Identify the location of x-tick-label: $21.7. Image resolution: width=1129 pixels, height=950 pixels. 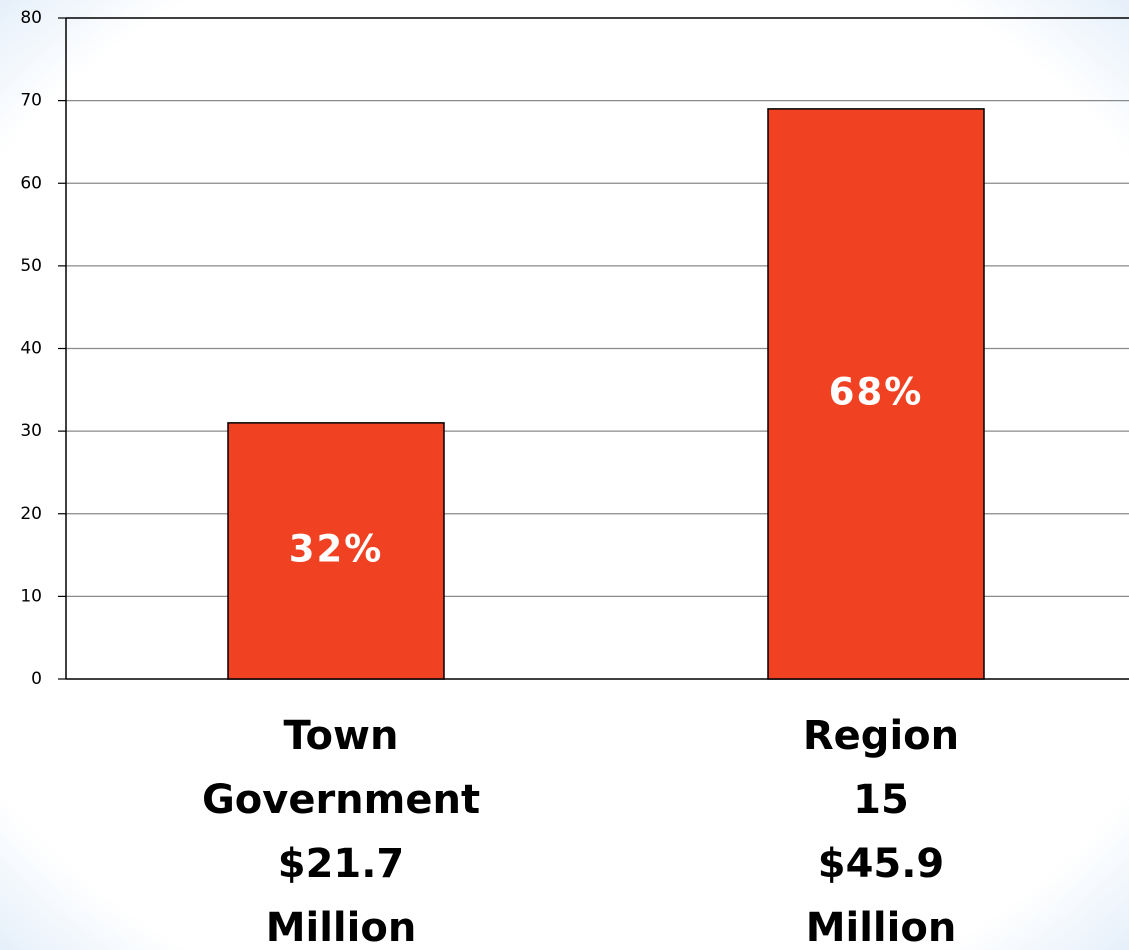
(341, 864).